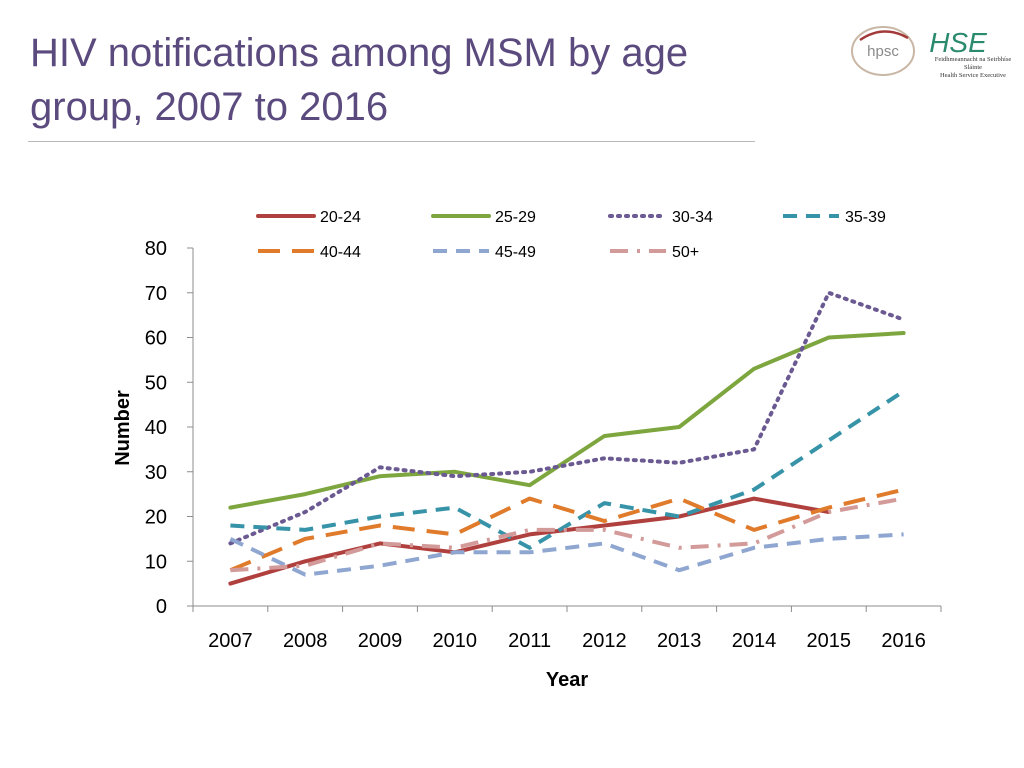  What do you see at coordinates (455, 641) in the screenshot?
I see `x-tick-label: 2010` at bounding box center [455, 641].